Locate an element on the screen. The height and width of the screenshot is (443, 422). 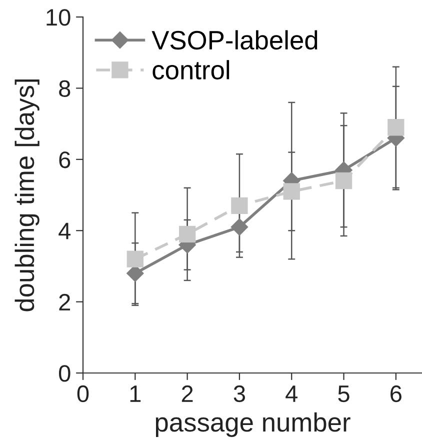
y-tick-label: 6 is located at coordinates (64, 159).